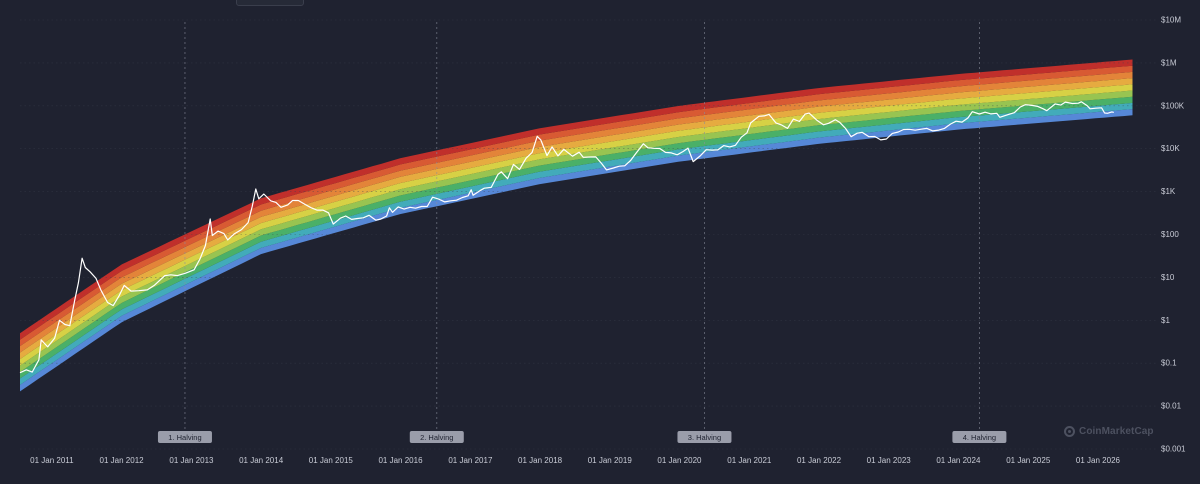  I want to click on halving-label-2: 2. Halving, so click(436, 437).